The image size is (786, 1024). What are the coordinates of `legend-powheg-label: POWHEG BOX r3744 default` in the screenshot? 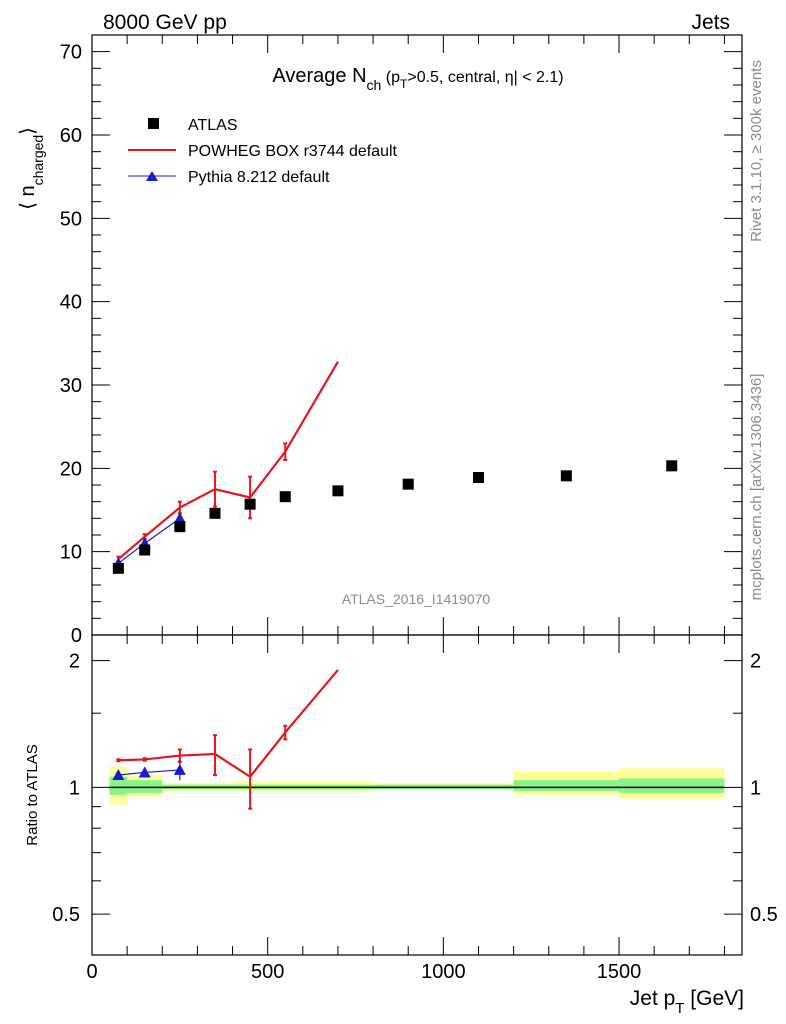 It's located at (293, 151).